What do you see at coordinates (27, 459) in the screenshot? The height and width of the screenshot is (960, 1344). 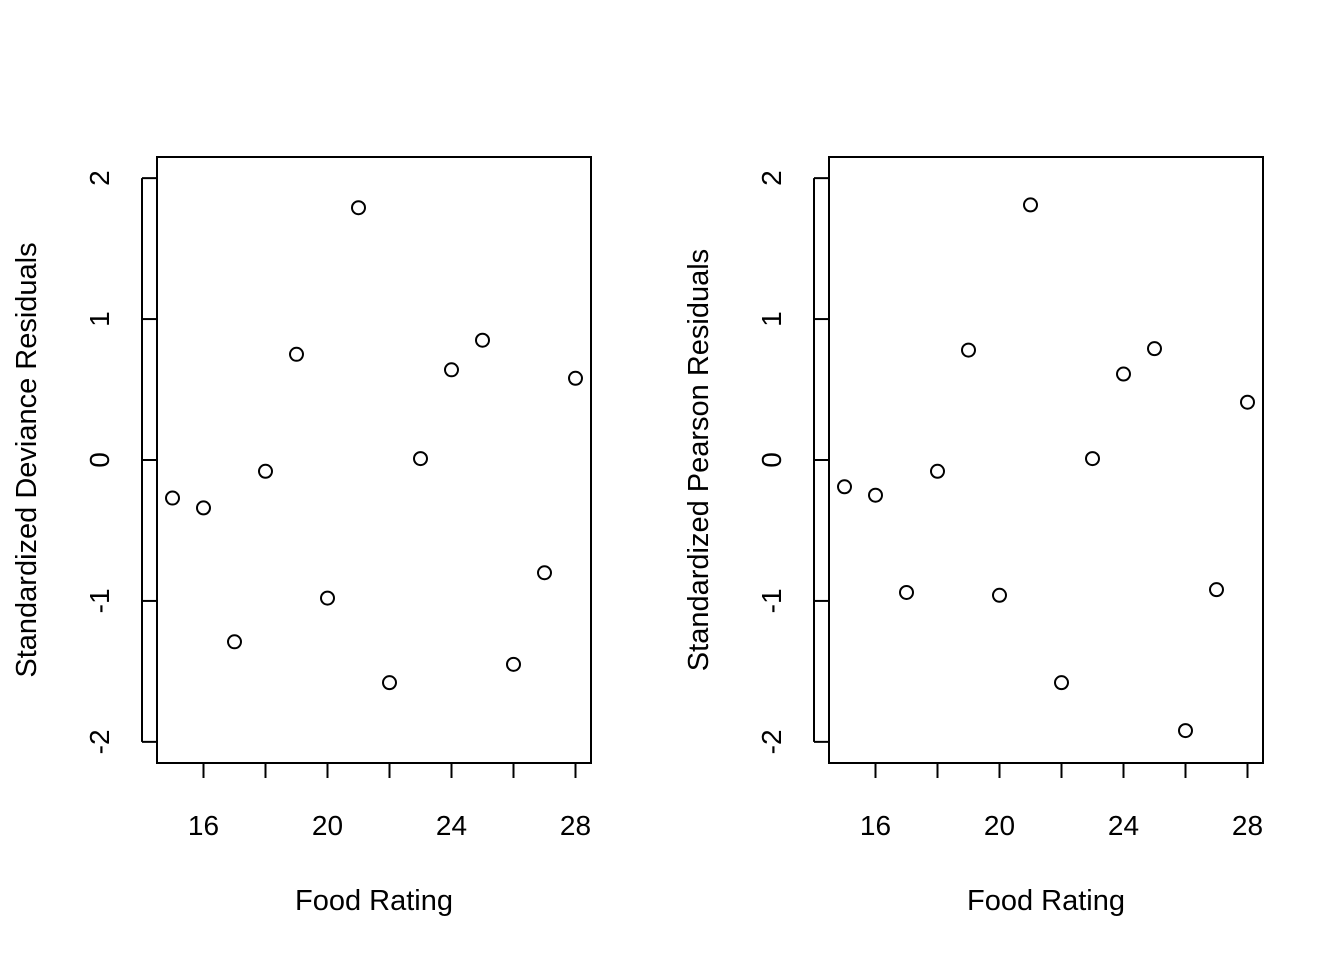 I see `y-axis-label: Standardized Deviance Residuals` at bounding box center [27, 459].